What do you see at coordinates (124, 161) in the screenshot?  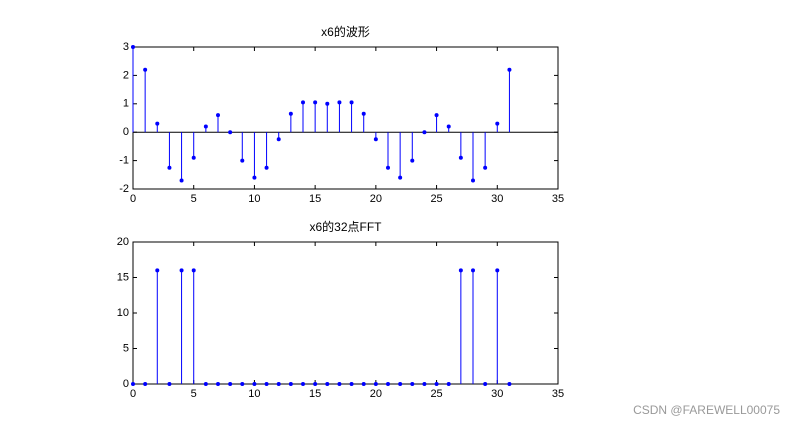 I see `y-tick-label: -1` at bounding box center [124, 161].